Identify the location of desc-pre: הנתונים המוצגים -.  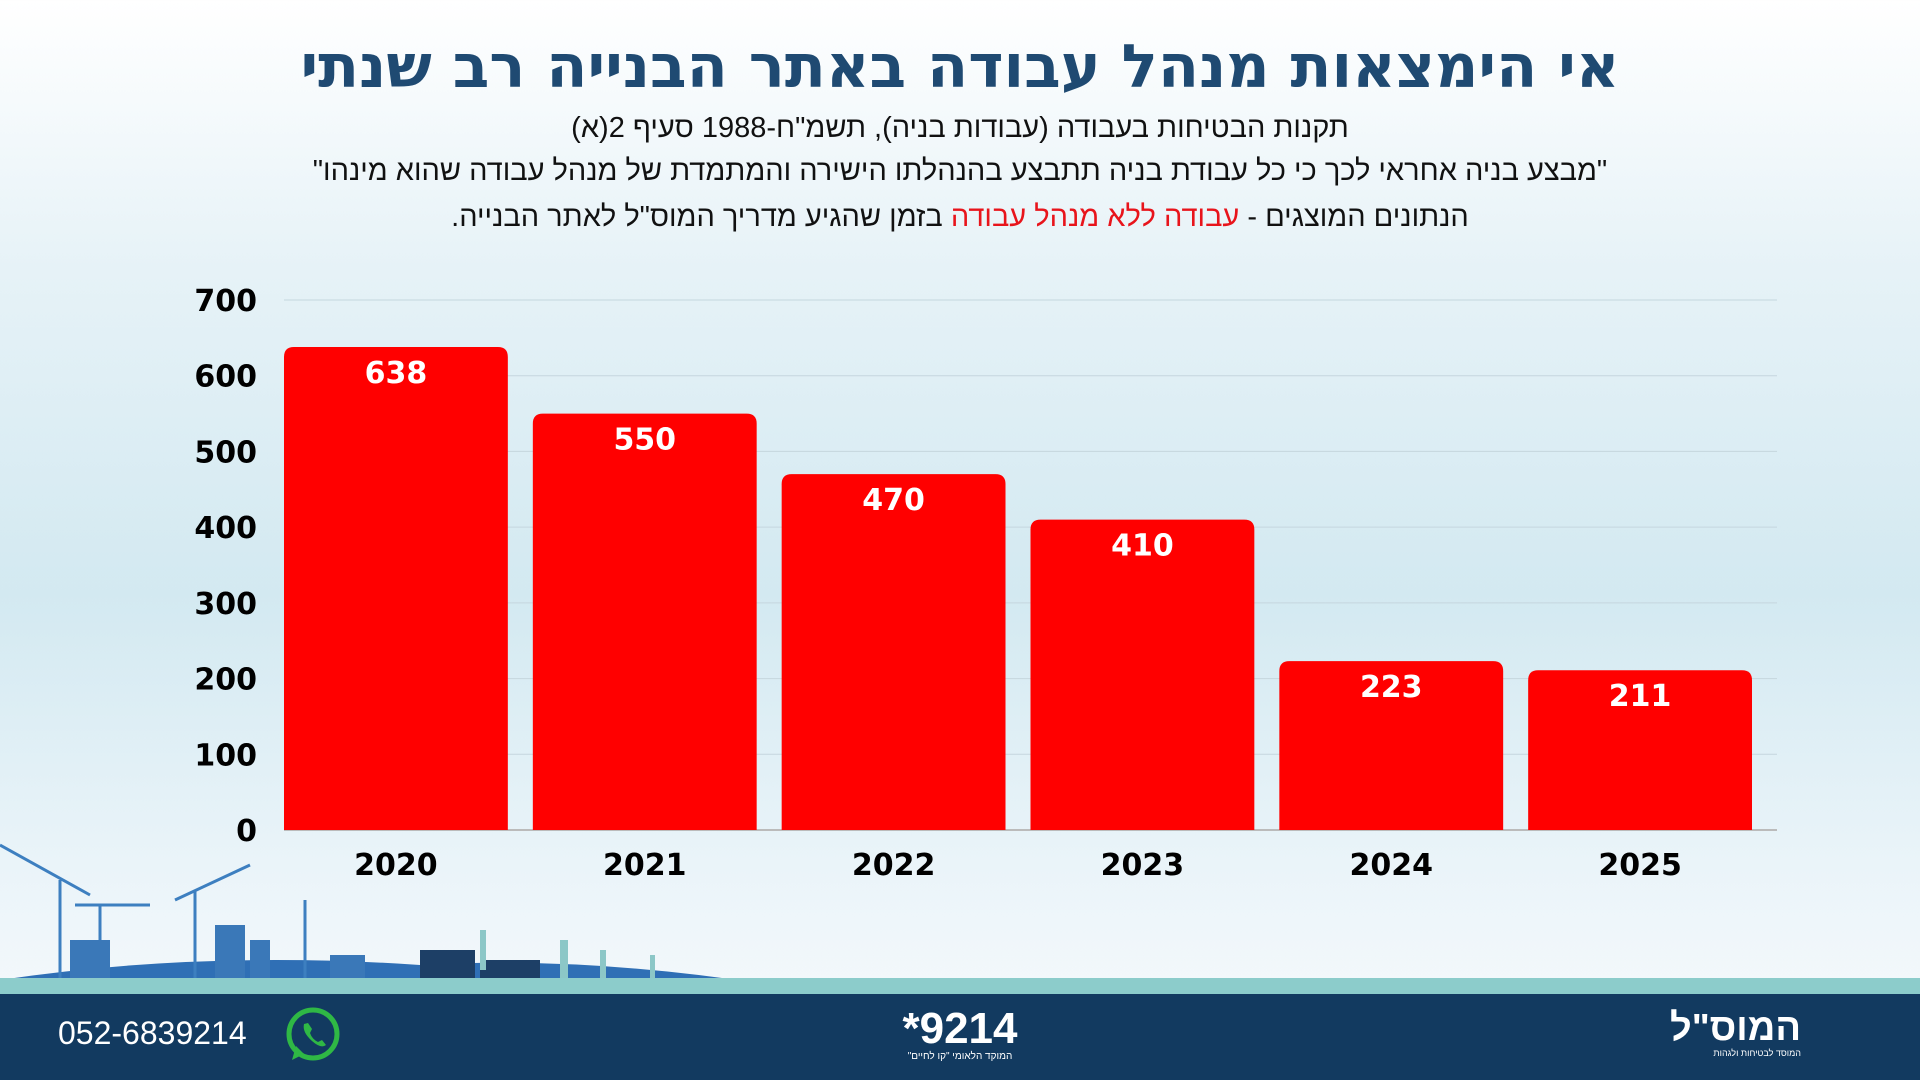
(1354, 217).